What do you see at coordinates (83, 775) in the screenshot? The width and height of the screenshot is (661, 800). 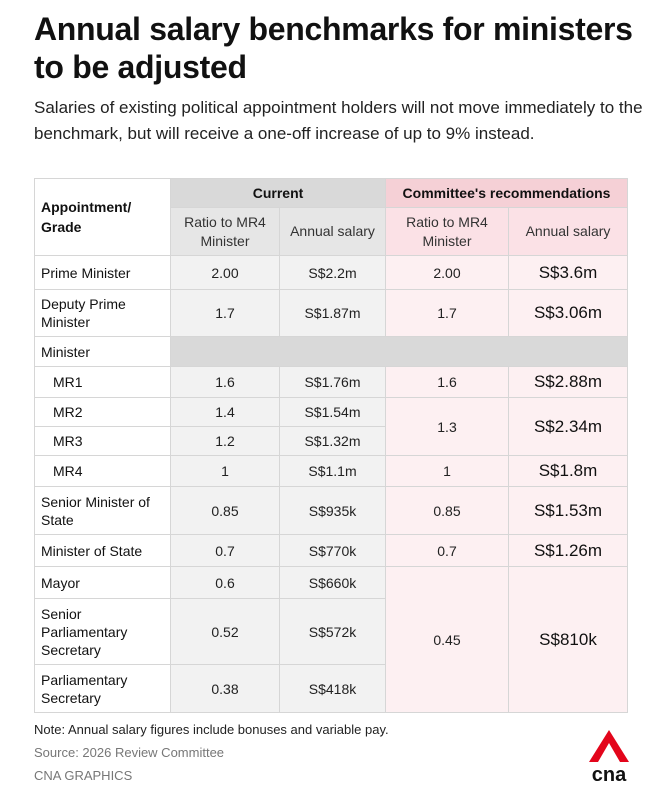 I see `graphics-credit: CNA GRAPHICS` at bounding box center [83, 775].